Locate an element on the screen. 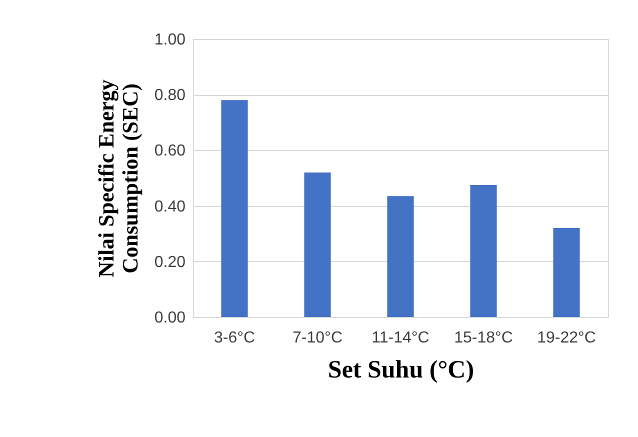  y-tick-label: 0.60 is located at coordinates (170, 151).